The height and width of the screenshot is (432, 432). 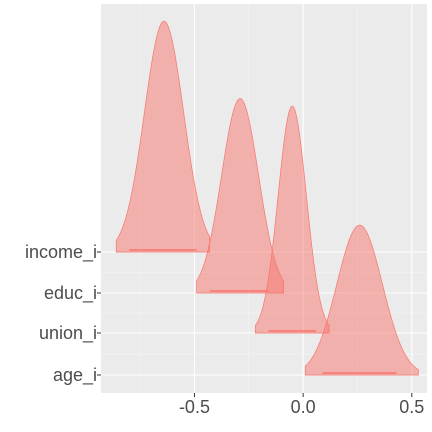 I want to click on x-axis: -0.5 0.0 0.5, so click(x=301, y=405).